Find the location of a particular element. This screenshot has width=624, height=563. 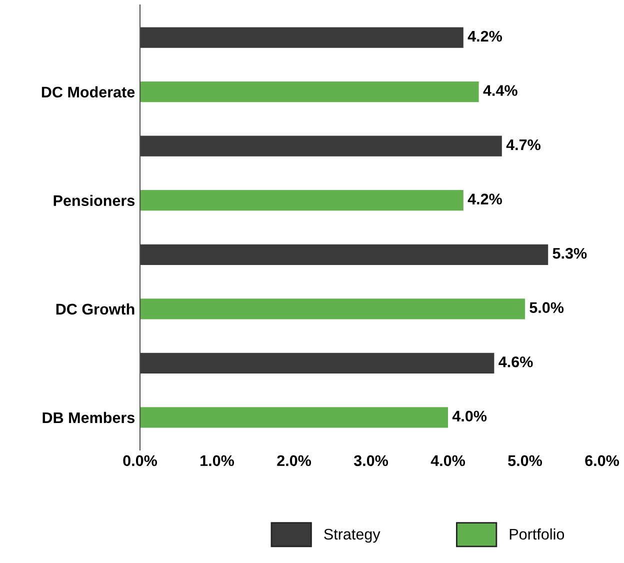

y-tick-label: DB Members is located at coordinates (88, 418).